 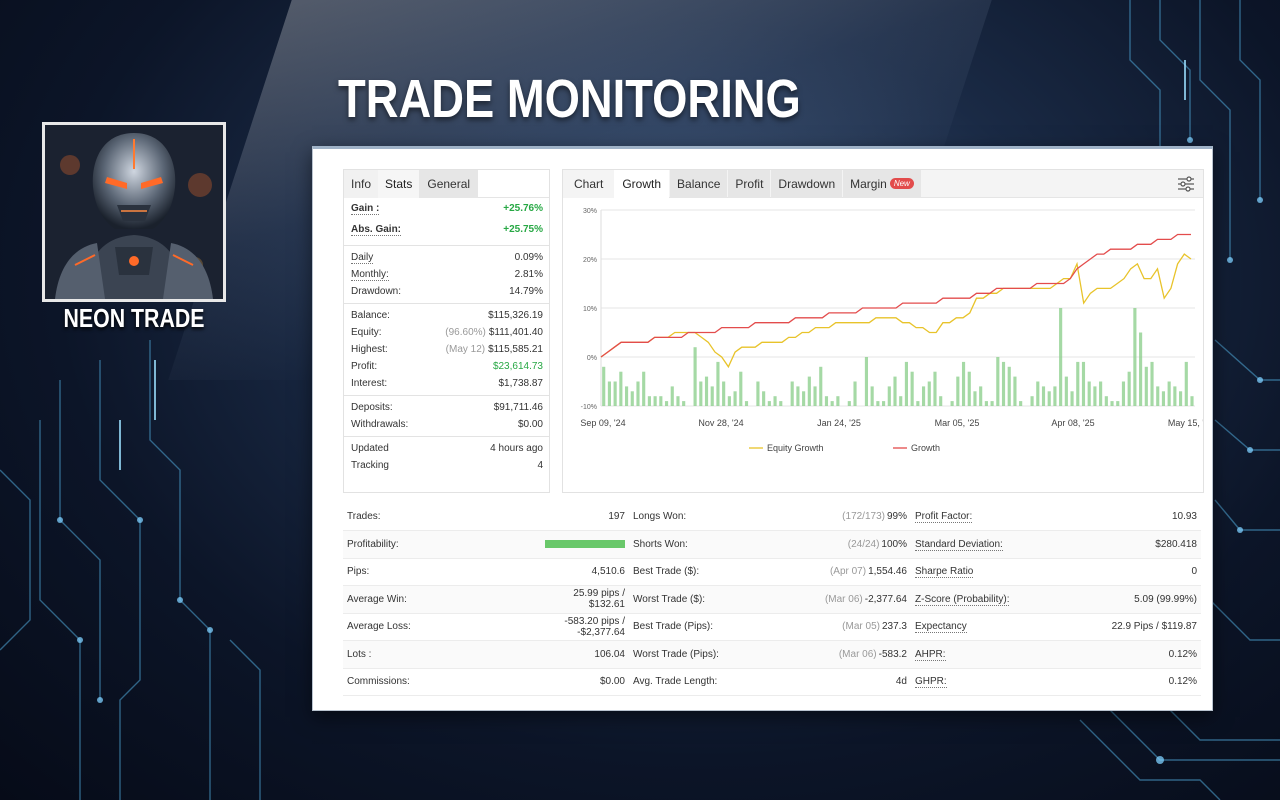 What do you see at coordinates (446, 291) in the screenshot?
I see `info-row: Drawdown: 14.79%` at bounding box center [446, 291].